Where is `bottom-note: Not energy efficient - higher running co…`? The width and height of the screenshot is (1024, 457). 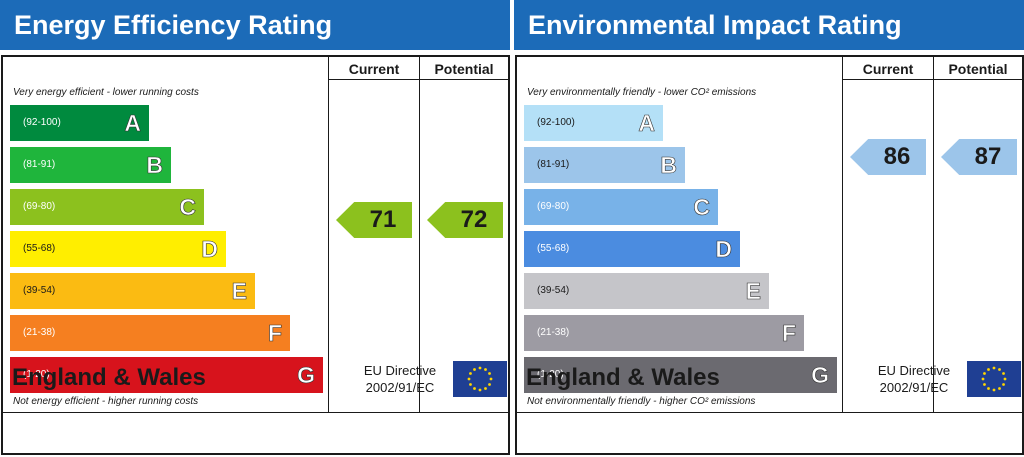
bottom-note: Not energy efficient - higher running co… is located at coordinates (106, 401).